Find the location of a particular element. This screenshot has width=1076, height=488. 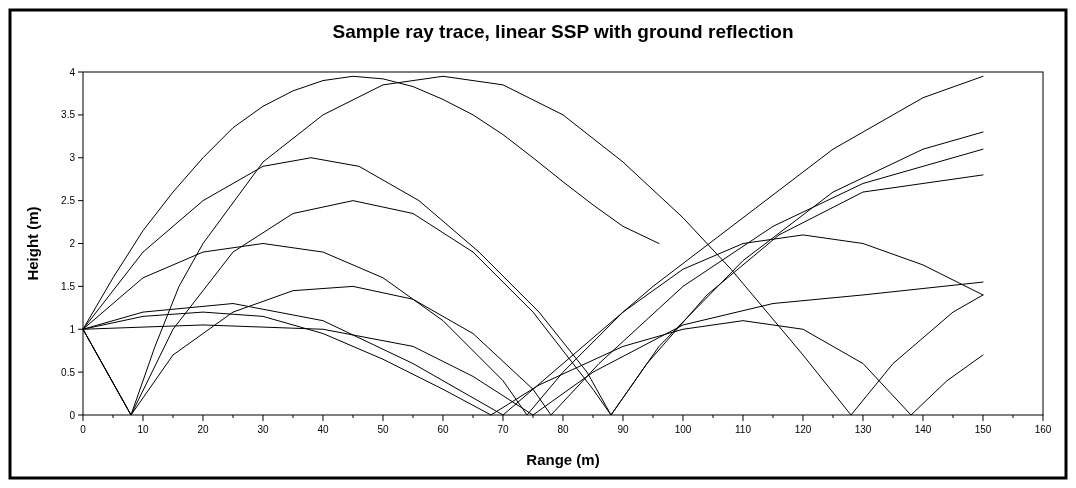

x-tick-label: 110 is located at coordinates (743, 429).